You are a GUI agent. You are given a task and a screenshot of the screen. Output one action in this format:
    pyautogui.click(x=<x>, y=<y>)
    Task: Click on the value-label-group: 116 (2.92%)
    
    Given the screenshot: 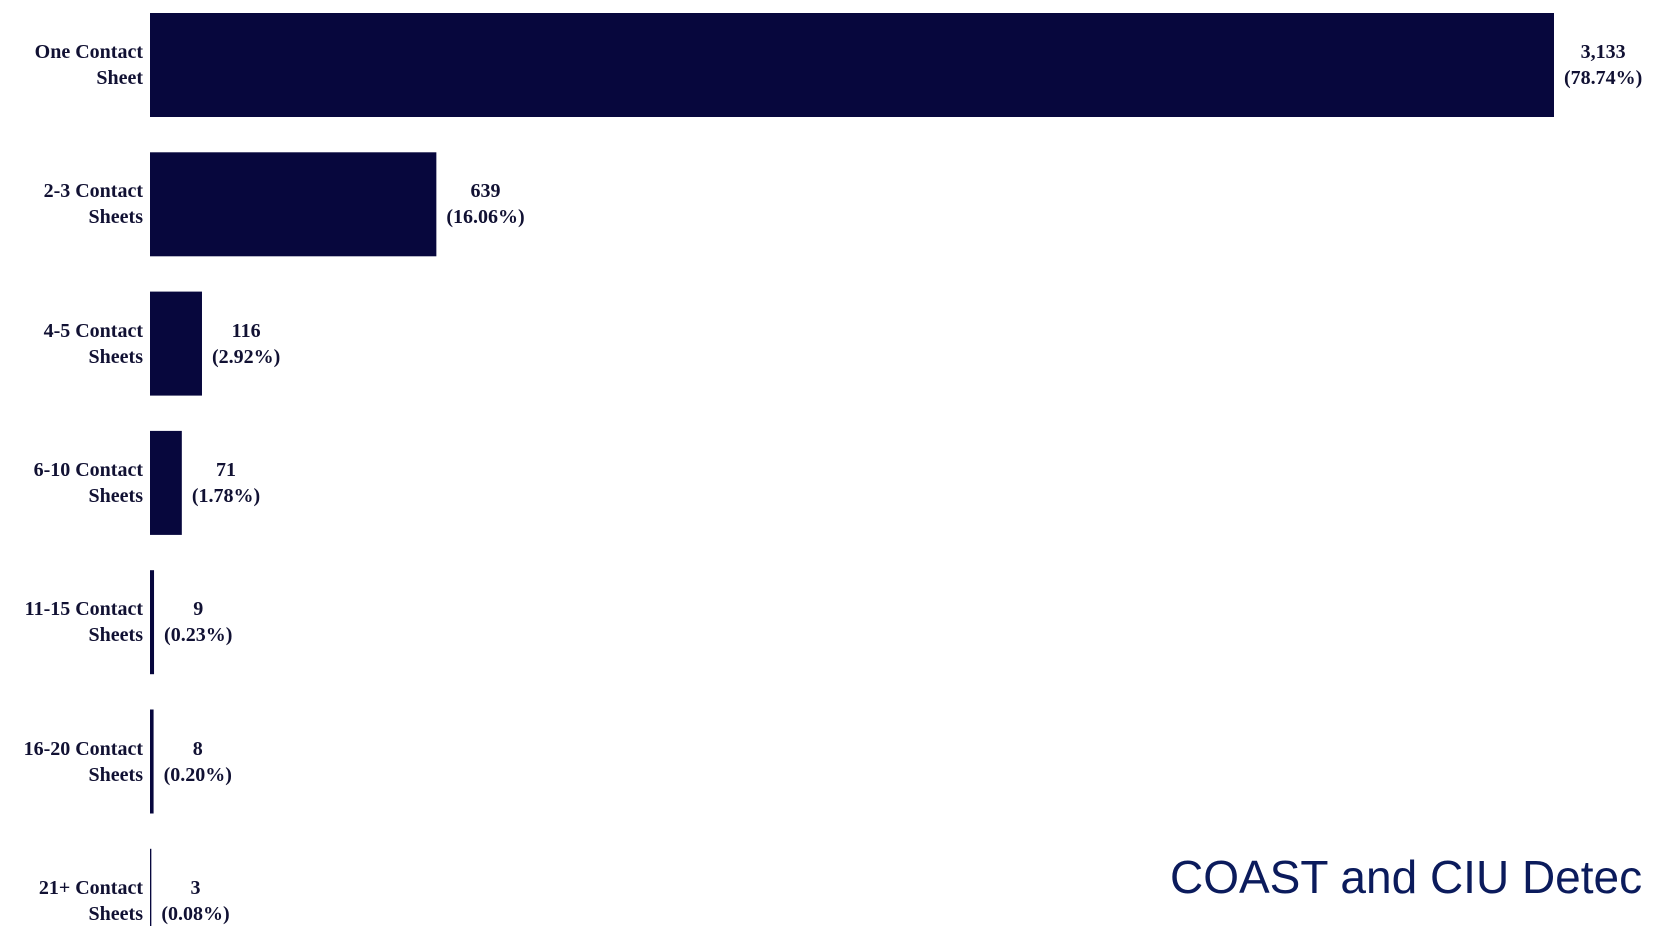 What is the action you would take?
    pyautogui.click(x=246, y=344)
    